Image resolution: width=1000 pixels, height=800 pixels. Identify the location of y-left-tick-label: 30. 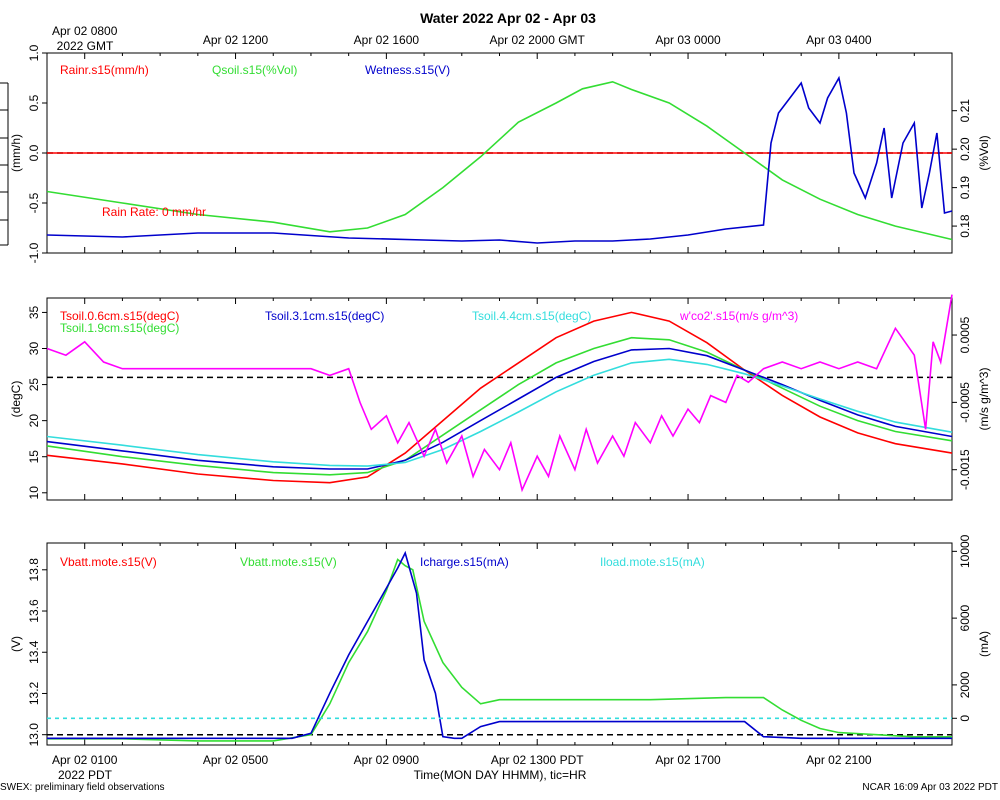
(34, 349).